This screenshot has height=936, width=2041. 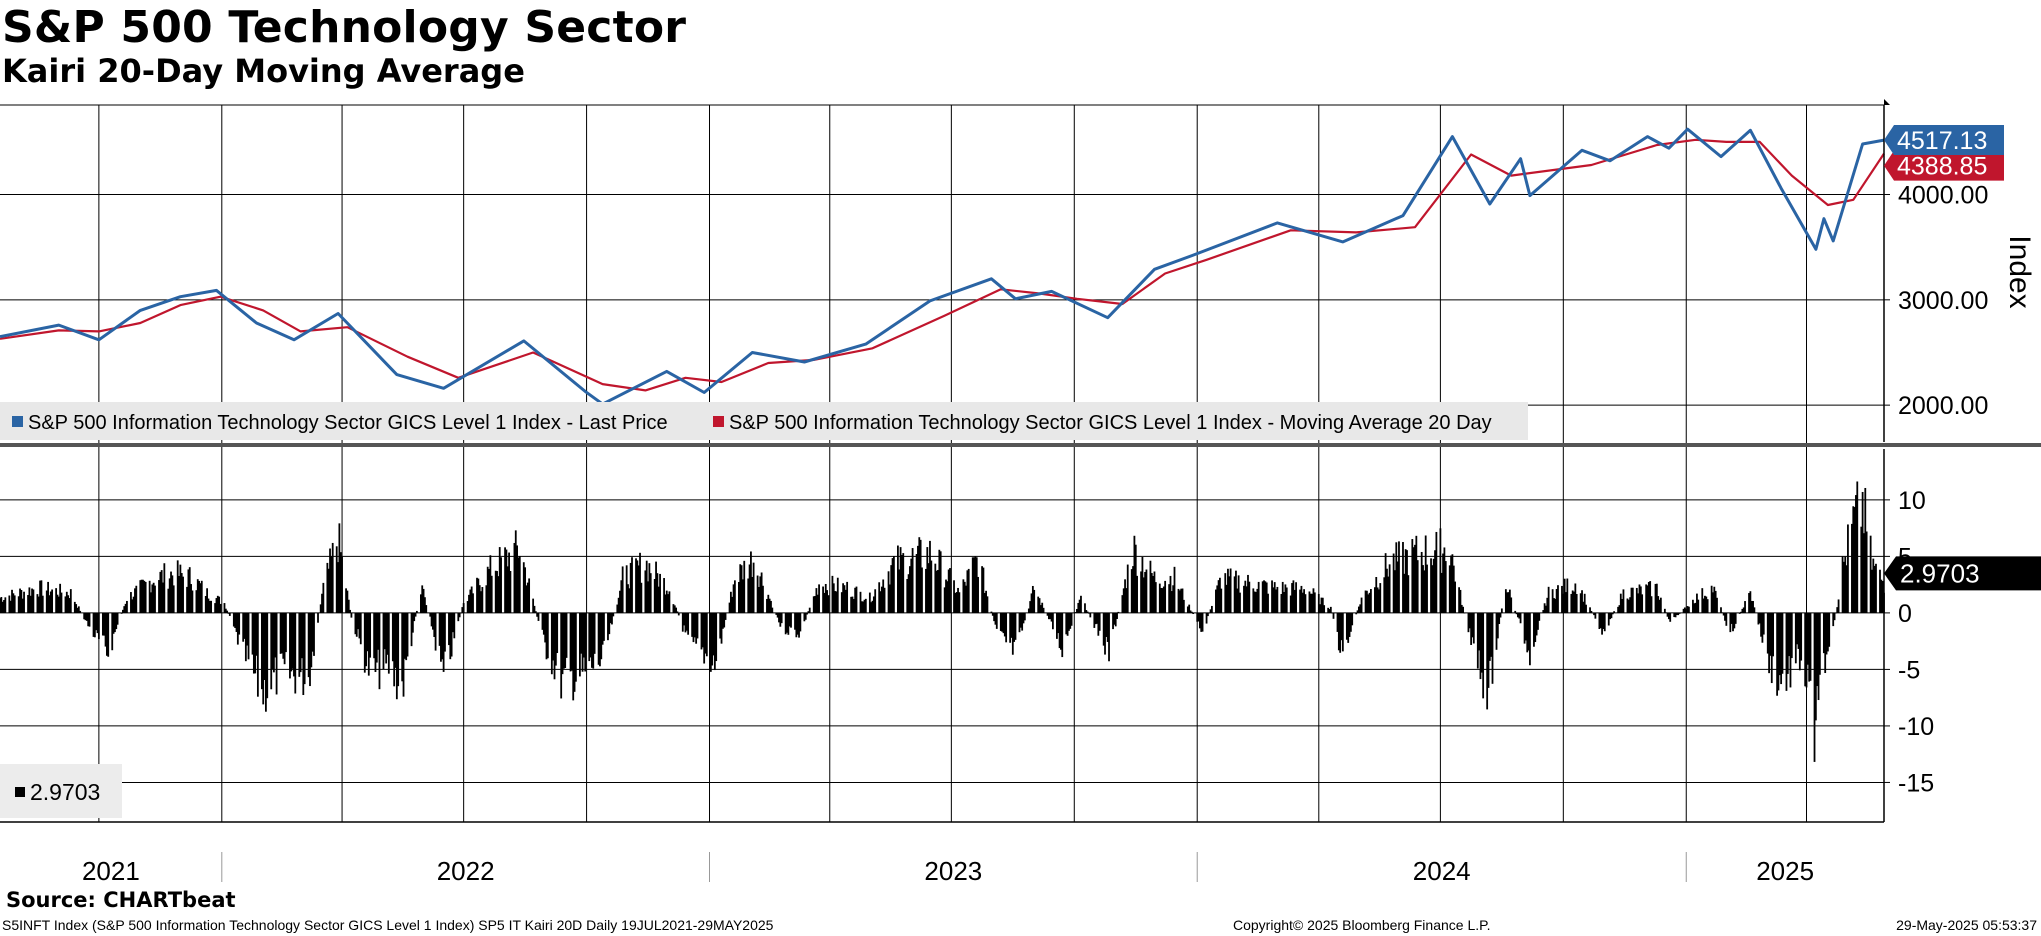 What do you see at coordinates (1442, 871) in the screenshot?
I see `x-tick-label: 2024` at bounding box center [1442, 871].